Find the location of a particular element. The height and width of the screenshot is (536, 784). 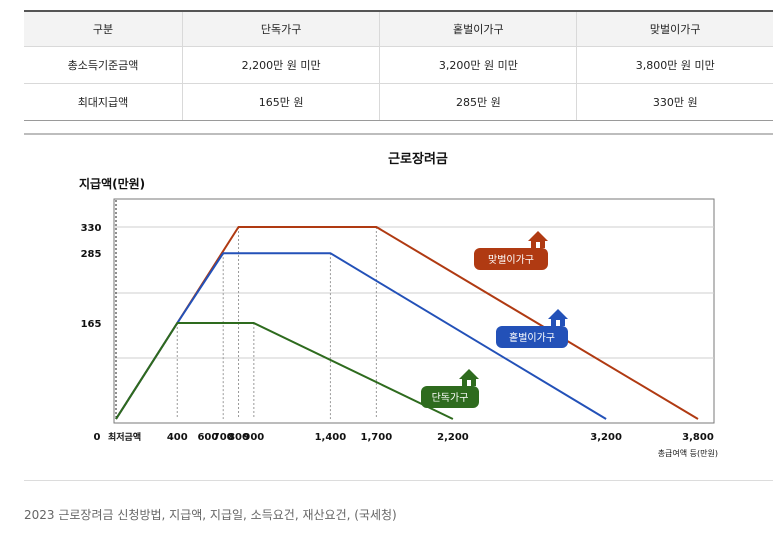

y-tick-labels: 165 285 330 is located at coordinates (91, 276).